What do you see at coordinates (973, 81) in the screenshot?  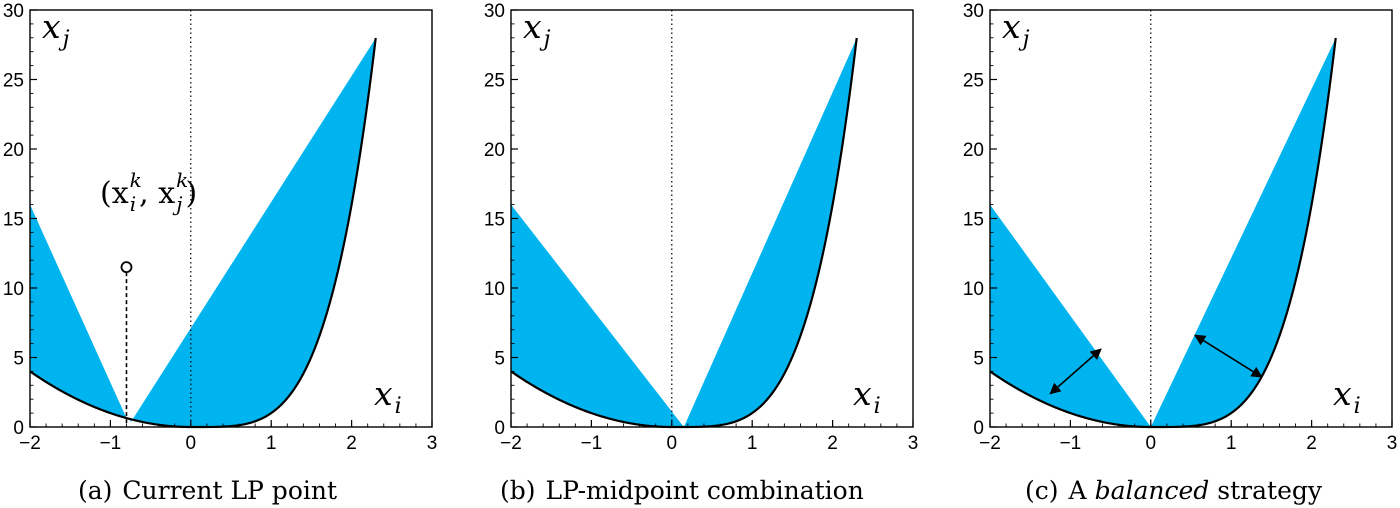 I see `panel-c-ytick-label: 25` at bounding box center [973, 81].